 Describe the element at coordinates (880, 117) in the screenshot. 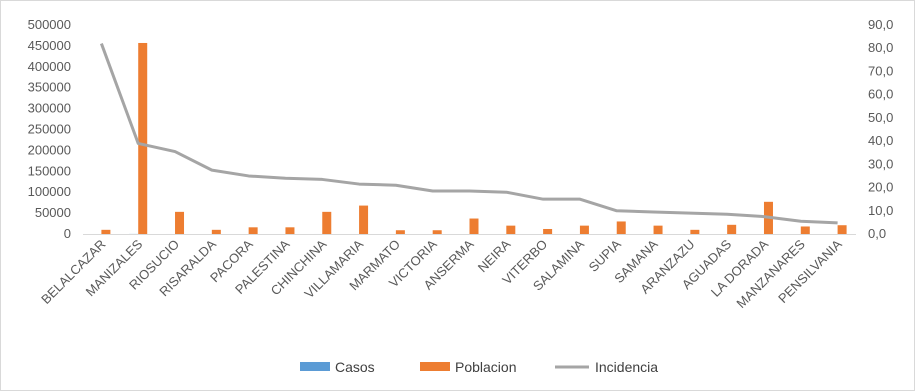

I see `y-right-tick-label: 50,0` at that location.